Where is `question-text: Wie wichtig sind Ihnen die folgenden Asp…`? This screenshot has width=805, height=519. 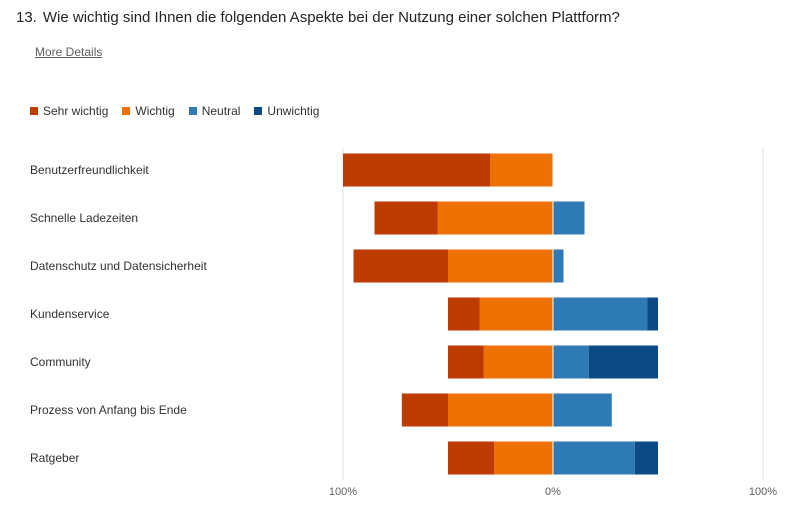 question-text: Wie wichtig sind Ihnen die folgenden Asp… is located at coordinates (331, 17).